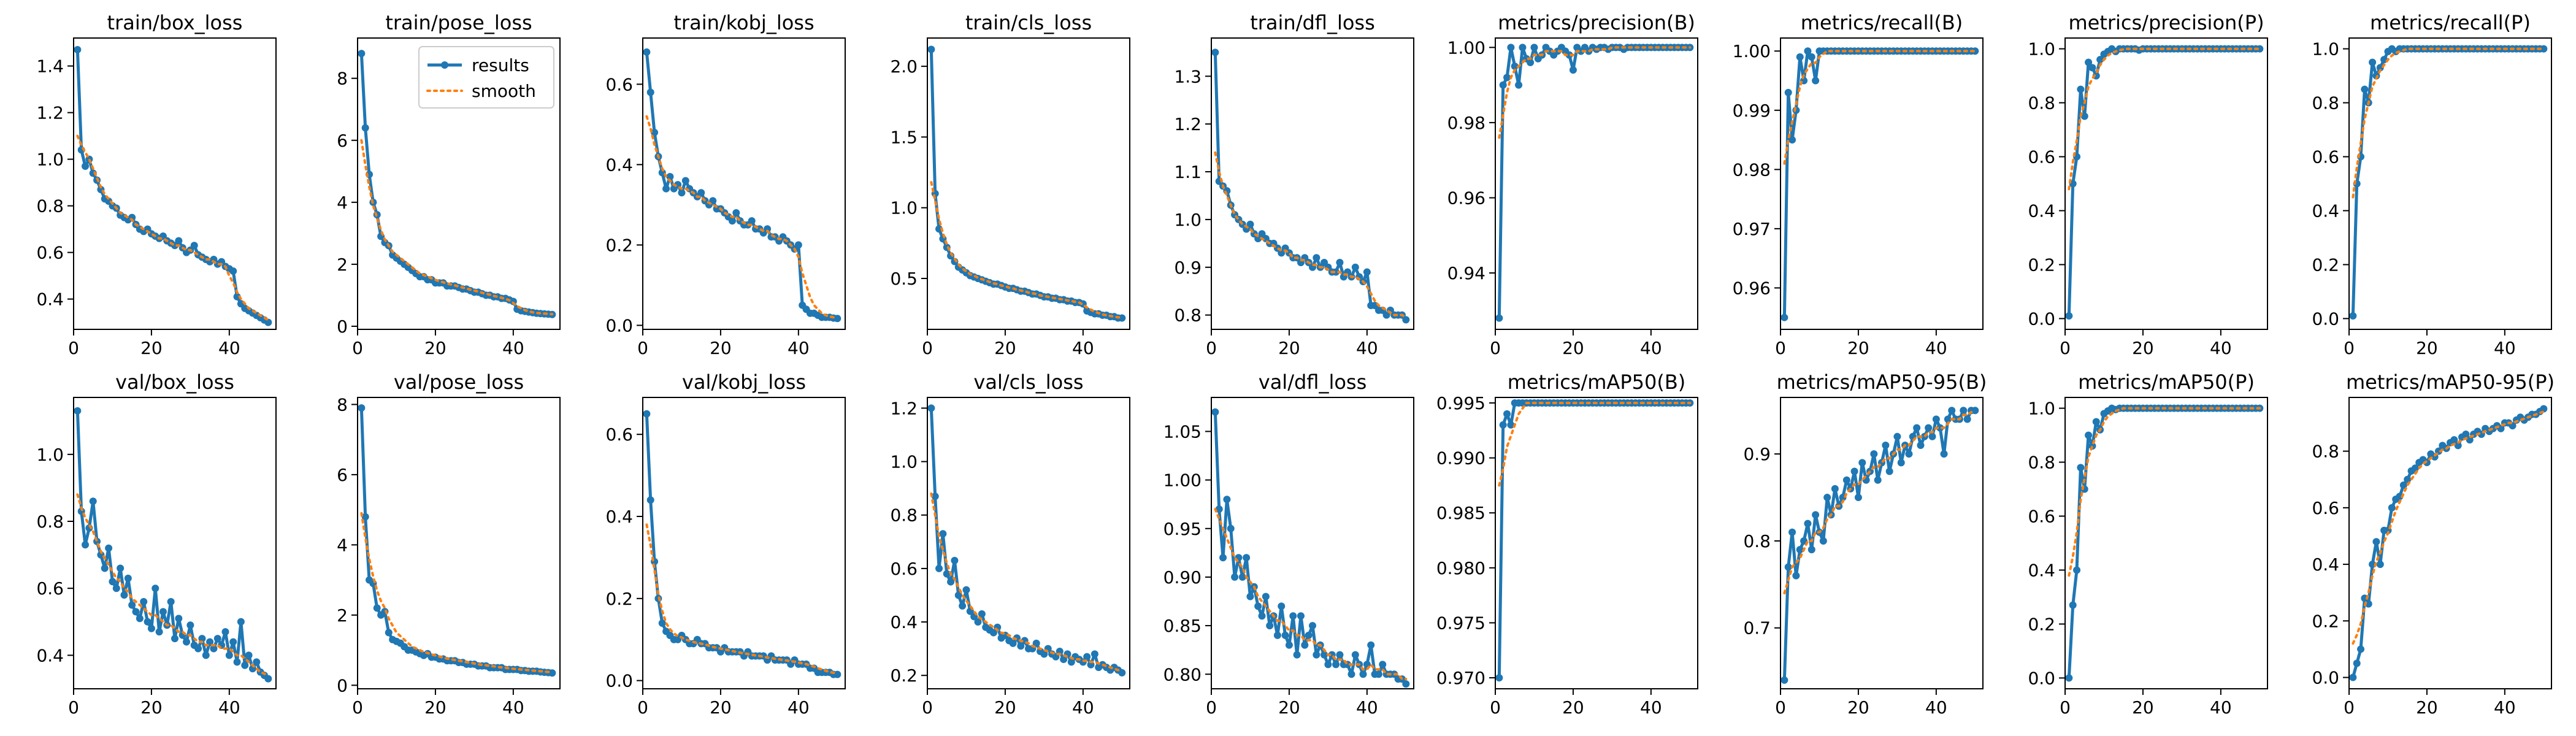  What do you see at coordinates (342, 265) in the screenshot?
I see `y-tick-label: 2` at bounding box center [342, 265].